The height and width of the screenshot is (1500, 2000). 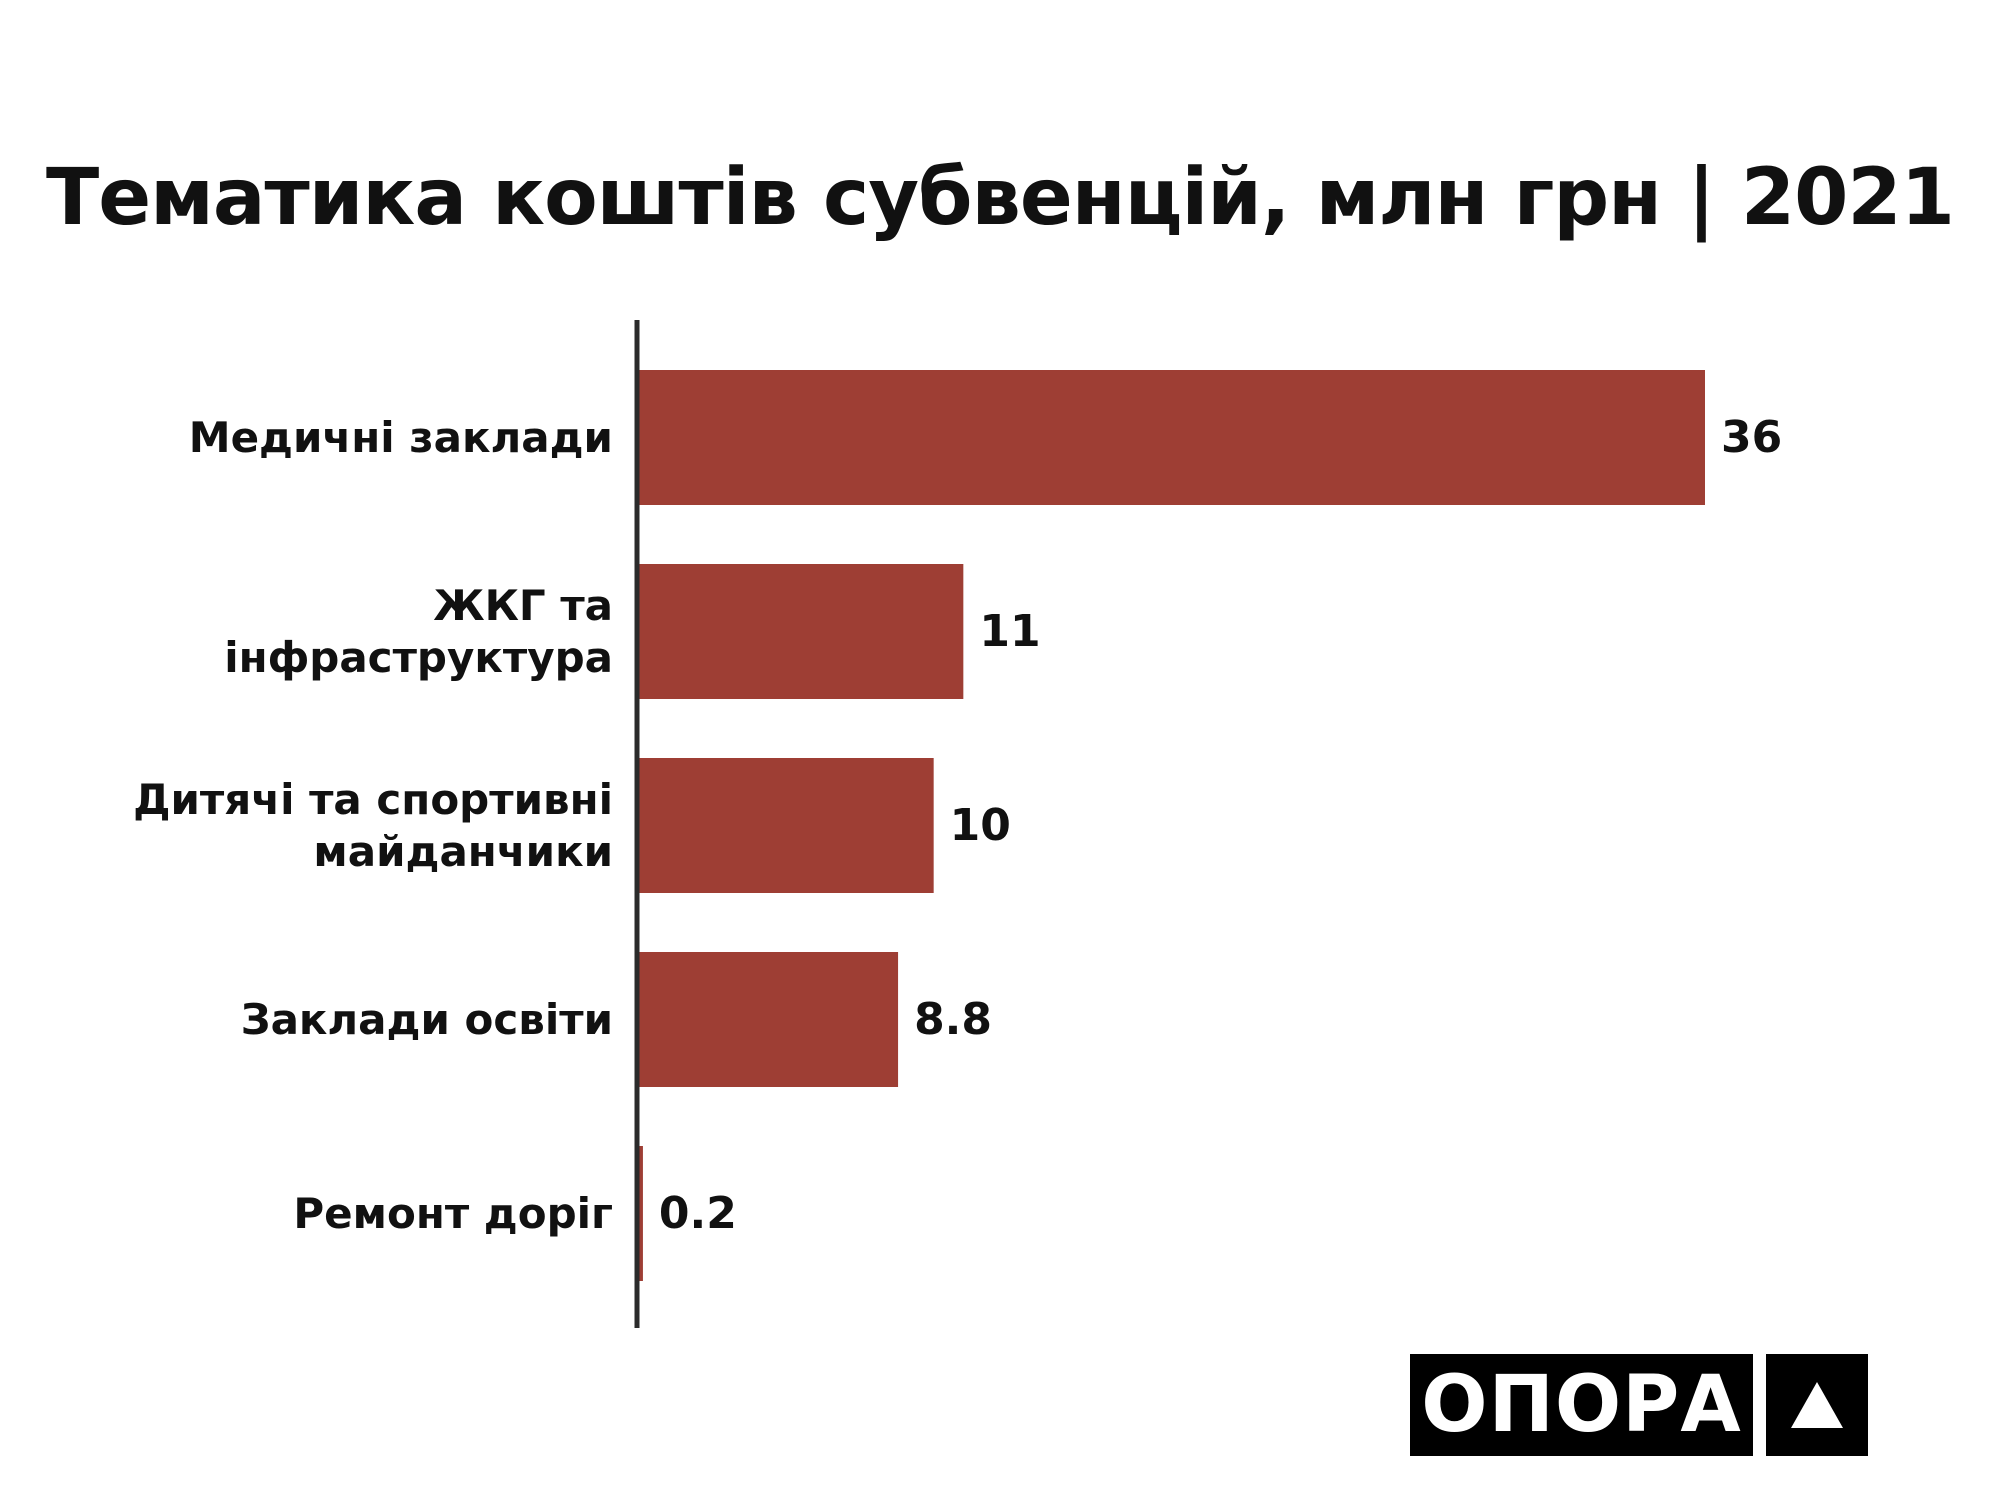 What do you see at coordinates (1751, 437) in the screenshot?
I see `value-label-1: 36` at bounding box center [1751, 437].